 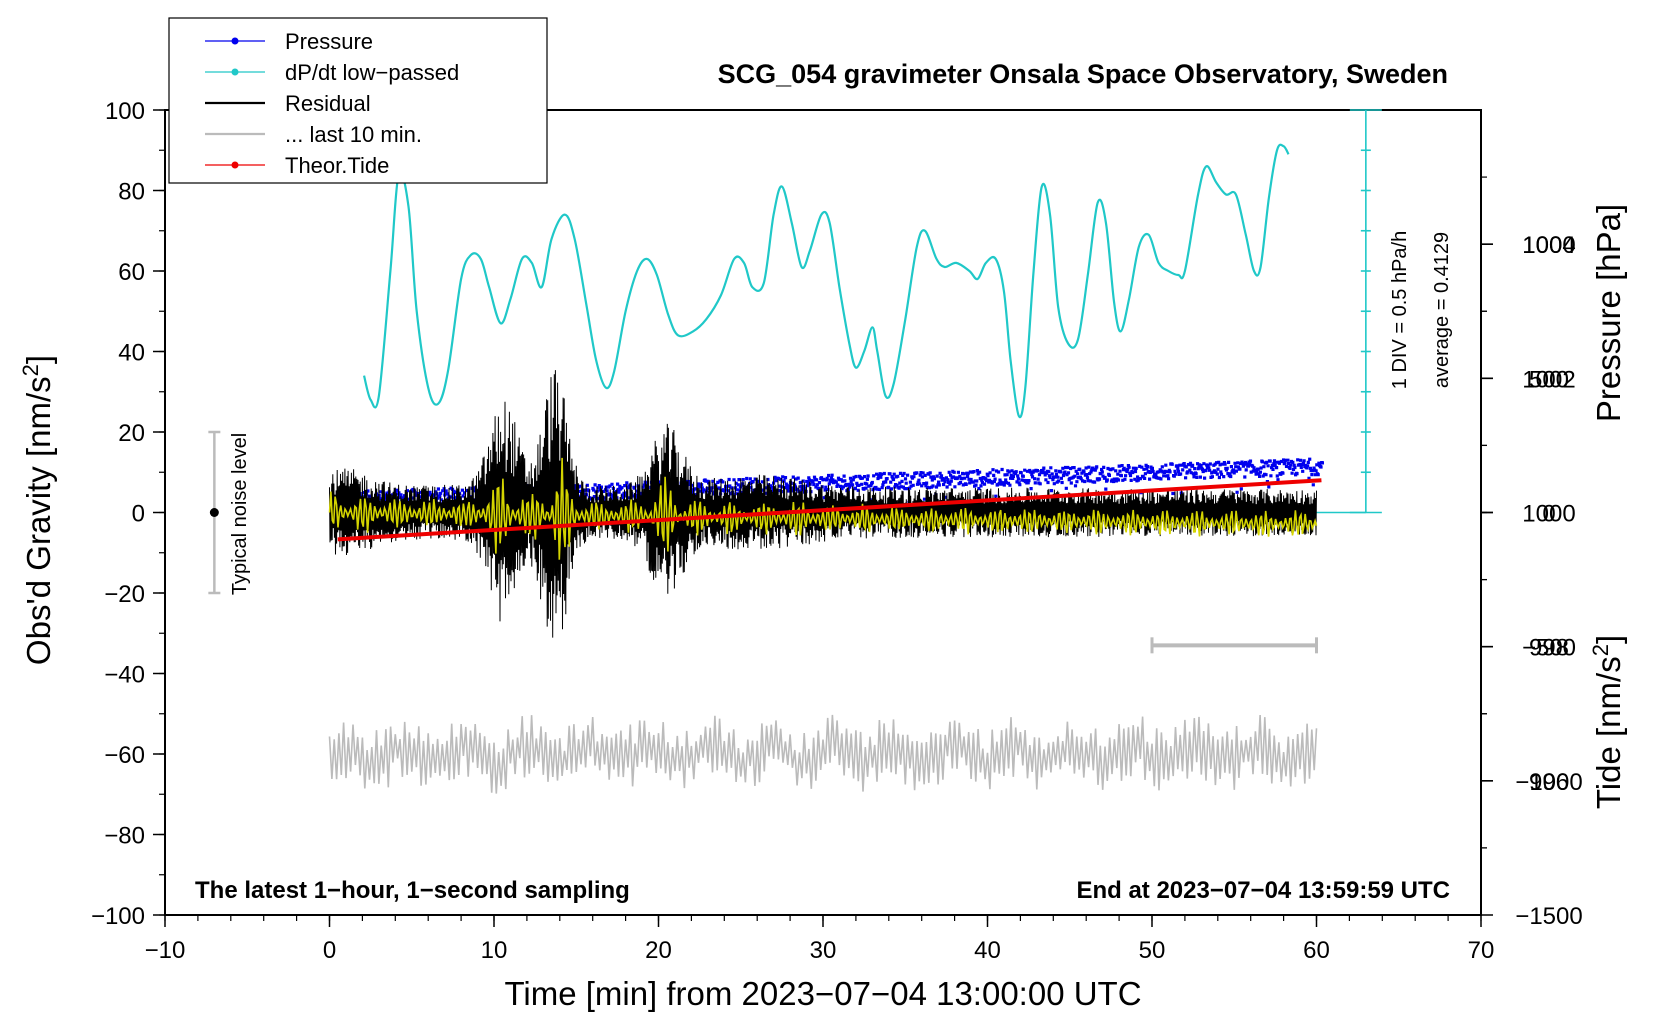 I want to click on legend-label-3: ... last 10 min., so click(x=353, y=134).